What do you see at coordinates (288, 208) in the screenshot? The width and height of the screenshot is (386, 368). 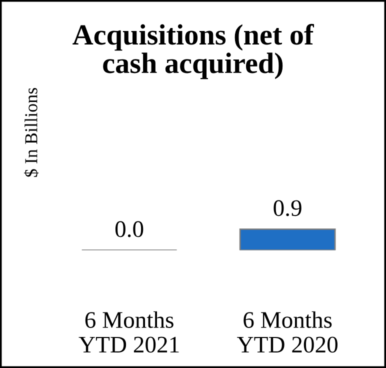 I see `data-label: 0.9` at bounding box center [288, 208].